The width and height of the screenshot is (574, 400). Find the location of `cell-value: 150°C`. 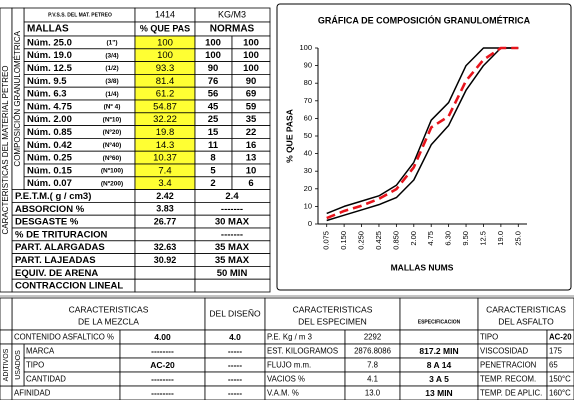

cell-value: 150°C is located at coordinates (560, 379).